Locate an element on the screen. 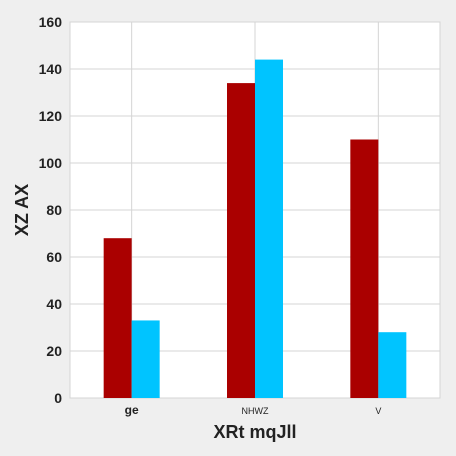 This screenshot has width=456, height=456. bar-series-1-nhwz is located at coordinates (241, 240).